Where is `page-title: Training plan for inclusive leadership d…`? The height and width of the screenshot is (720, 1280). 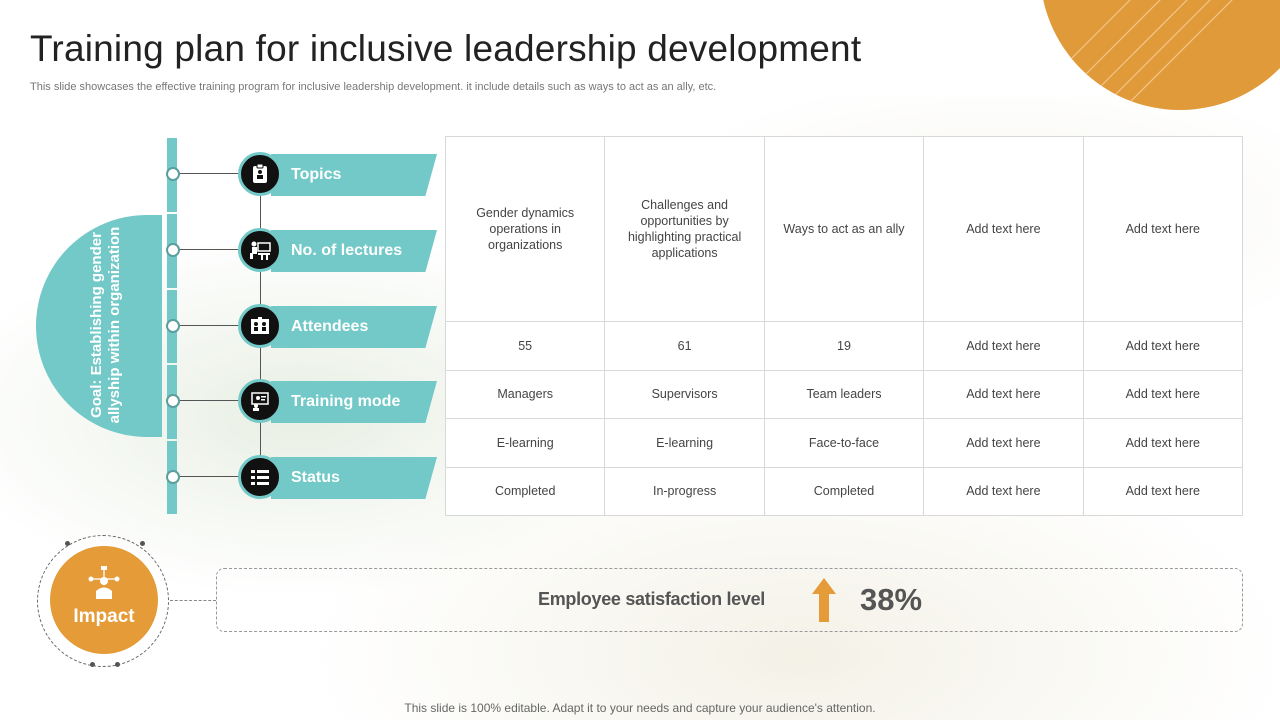 page-title: Training plan for inclusive leadership d… is located at coordinates (446, 48).